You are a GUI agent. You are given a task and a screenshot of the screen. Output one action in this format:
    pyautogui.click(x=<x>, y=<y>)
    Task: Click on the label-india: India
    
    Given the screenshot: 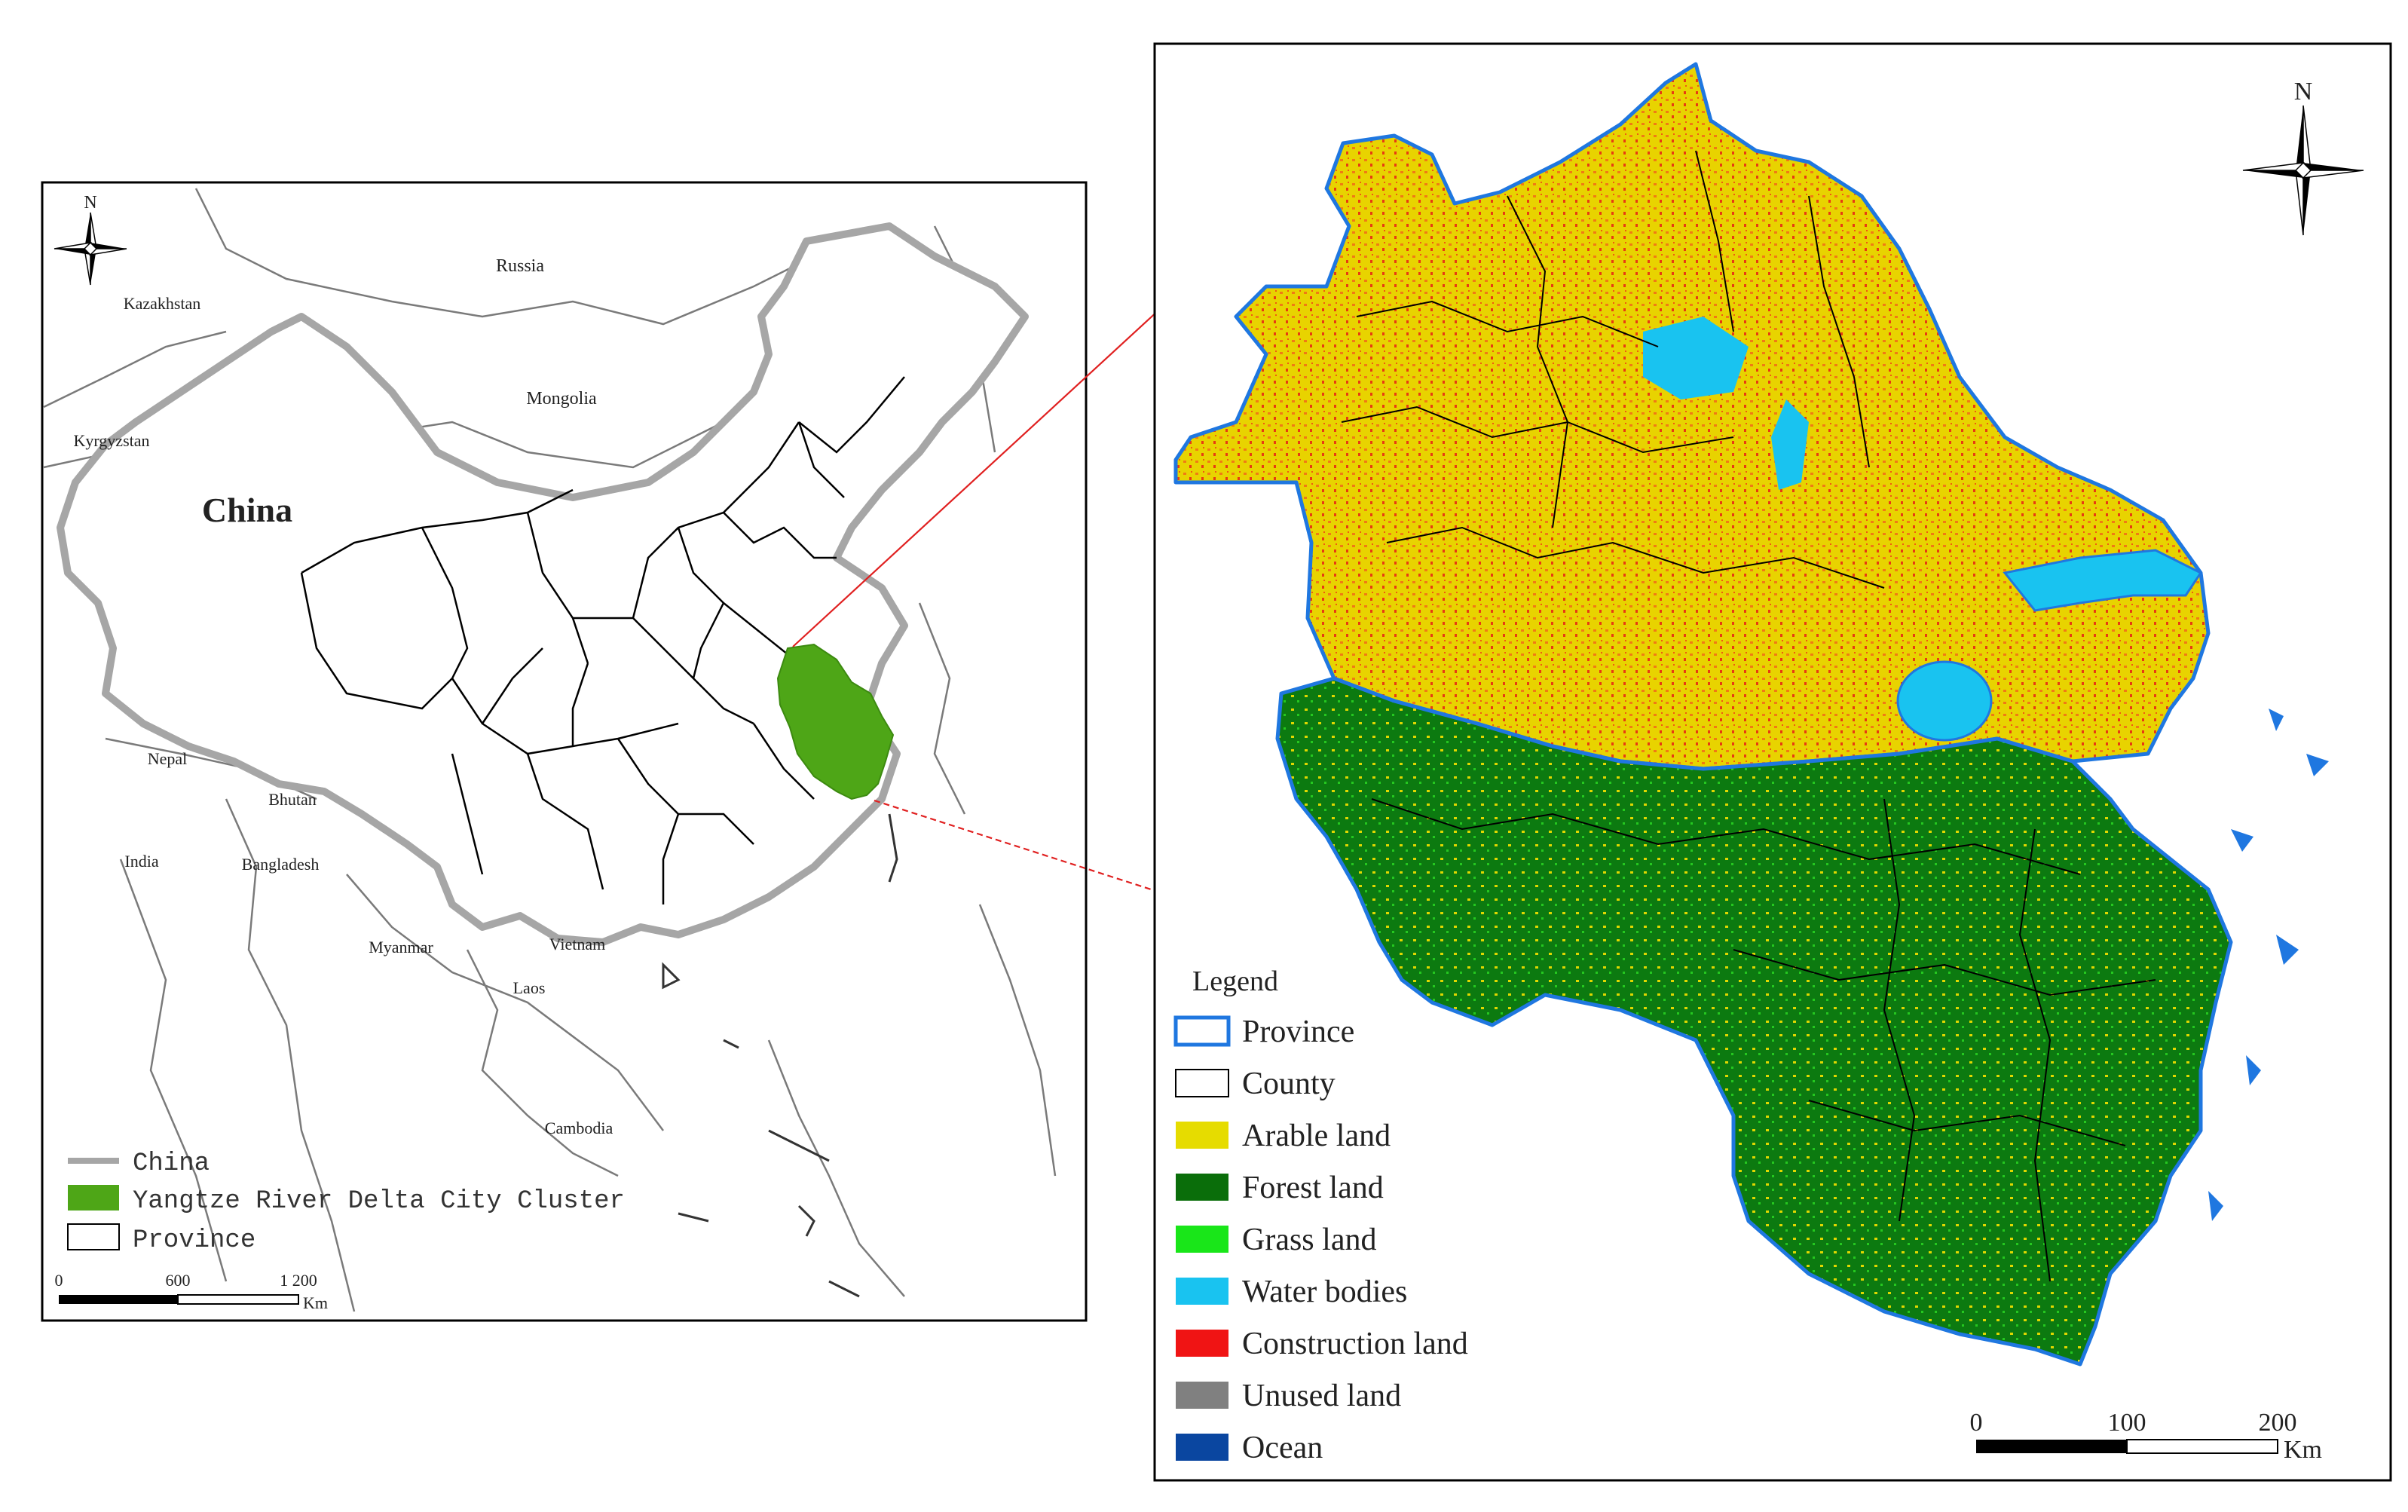 What is the action you would take?
    pyautogui.click(x=141, y=861)
    